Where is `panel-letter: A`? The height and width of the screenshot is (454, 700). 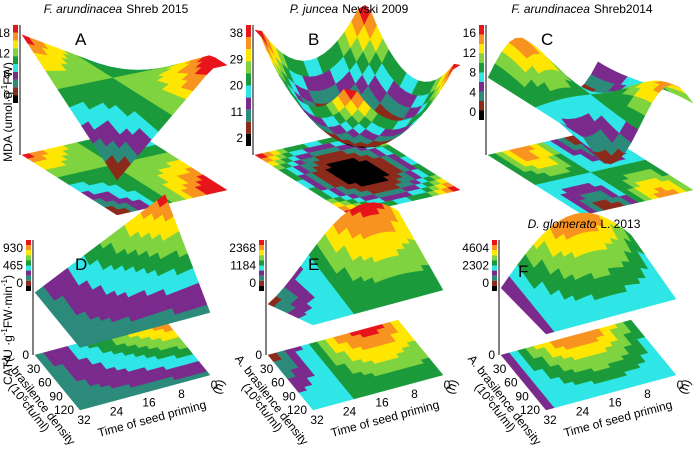
panel-letter: A is located at coordinates (81, 39).